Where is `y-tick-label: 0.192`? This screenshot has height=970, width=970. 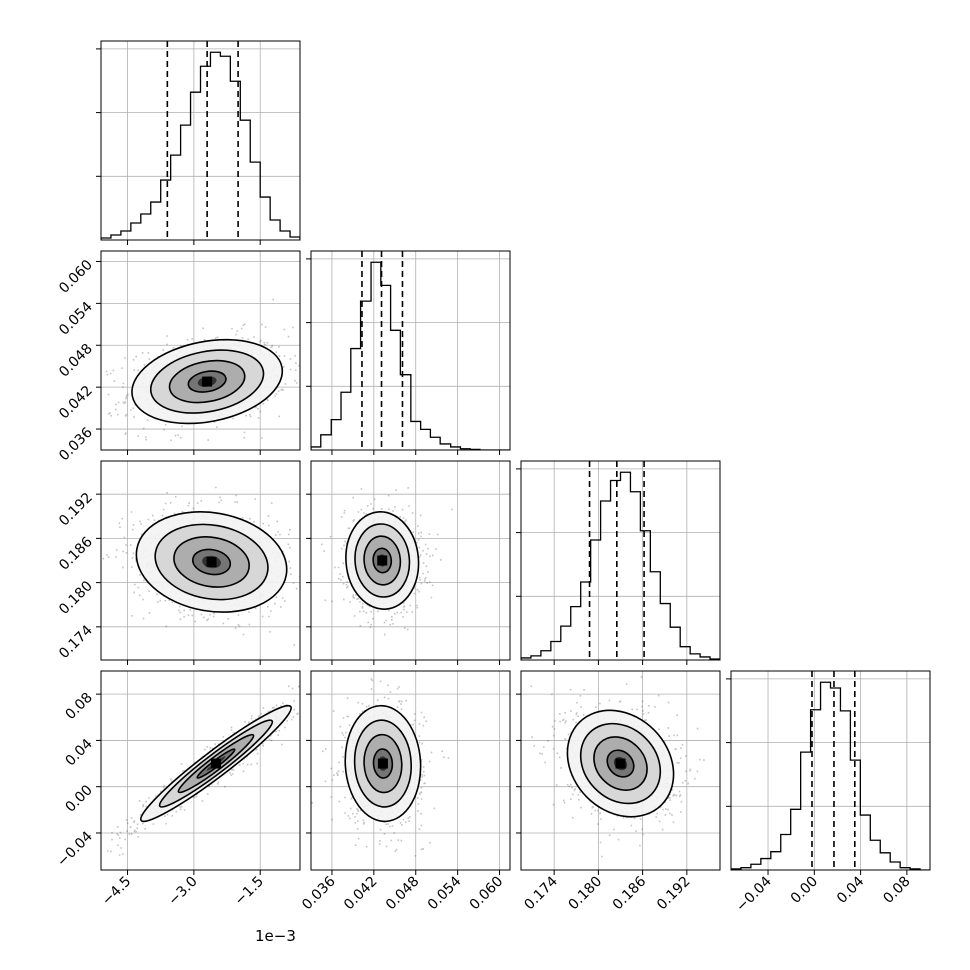
y-tick-label: 0.192 is located at coordinates (76, 510).